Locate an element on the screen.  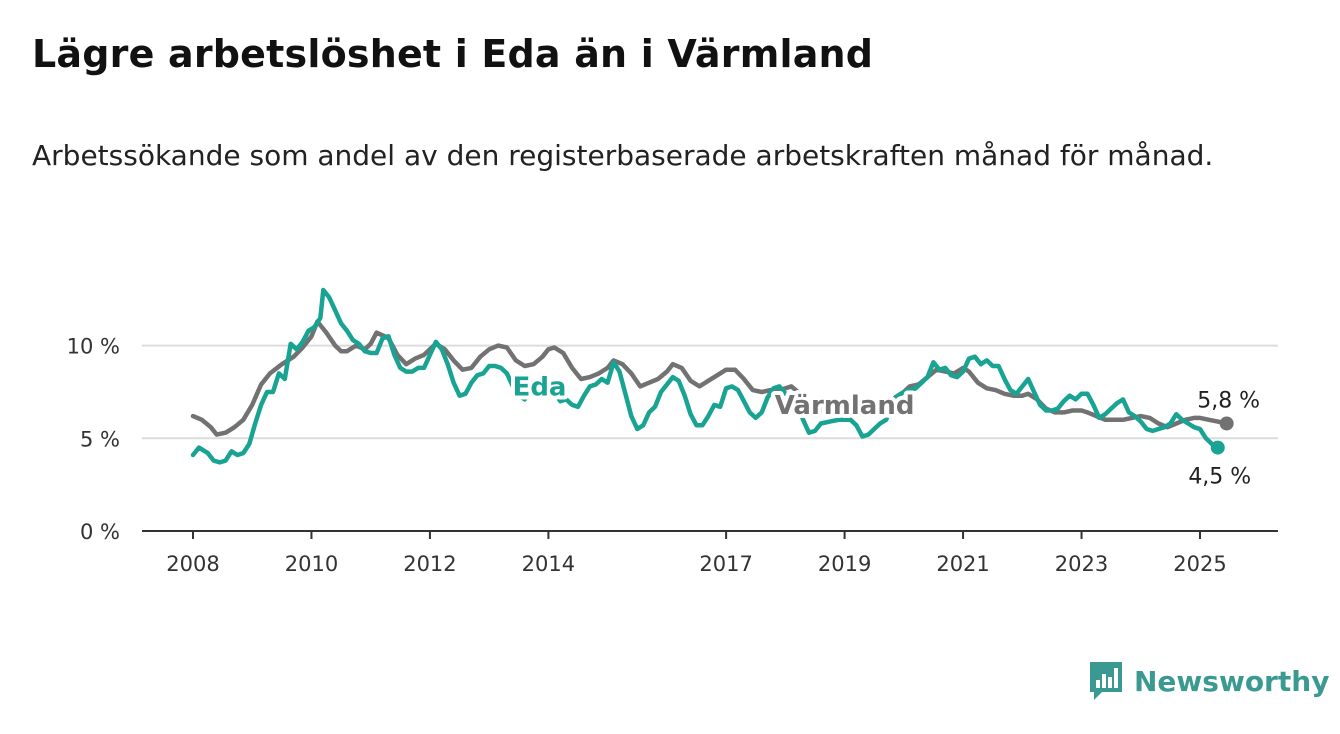
x-tick-label: 2025 is located at coordinates (1199, 564).